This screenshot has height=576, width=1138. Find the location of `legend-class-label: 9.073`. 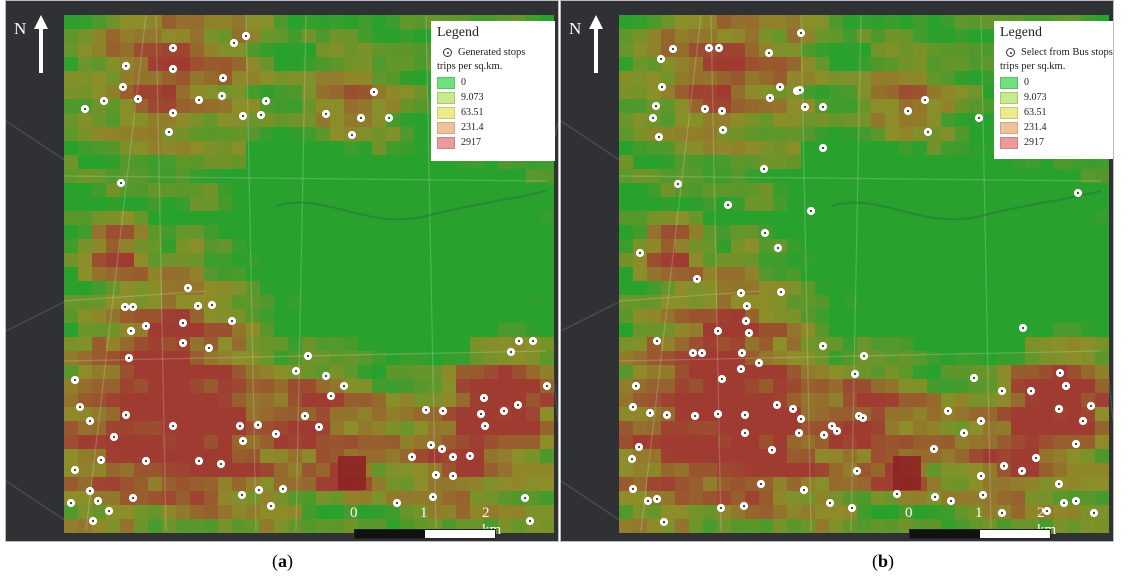

legend-class-label: 9.073 is located at coordinates (1035, 97).